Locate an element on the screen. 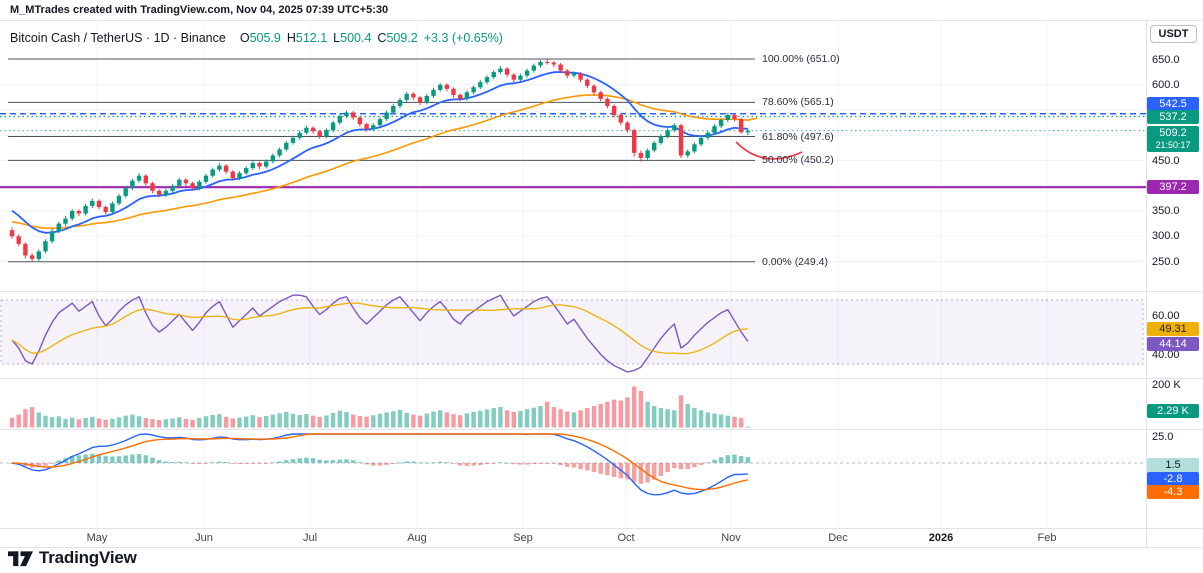 The height and width of the screenshot is (573, 1203). tradingview-logo-text: TradingView is located at coordinates (88, 557).